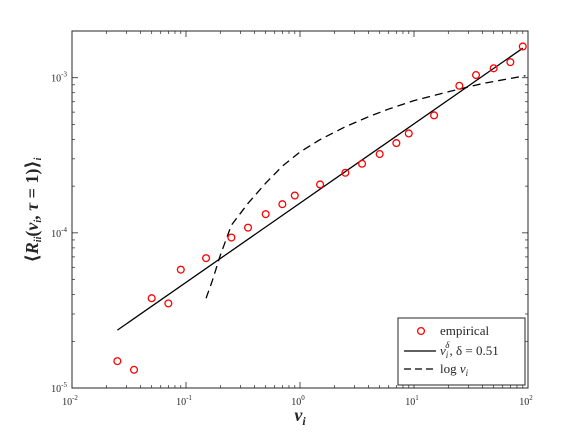 The image size is (581, 436). I want to click on x-tick-label-exponent: -1, so click(189, 398).